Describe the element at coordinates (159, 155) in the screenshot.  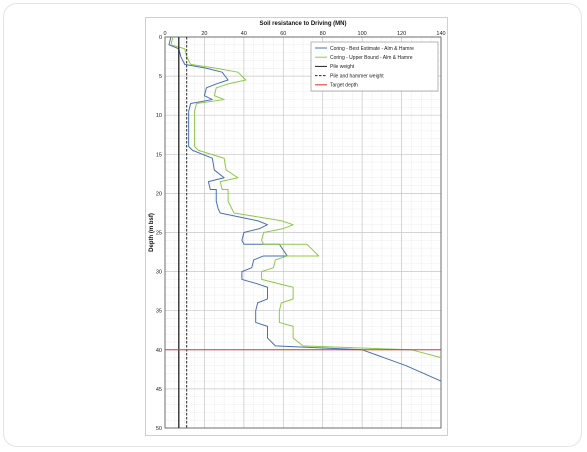
I see `y-tick-label: 15` at that location.